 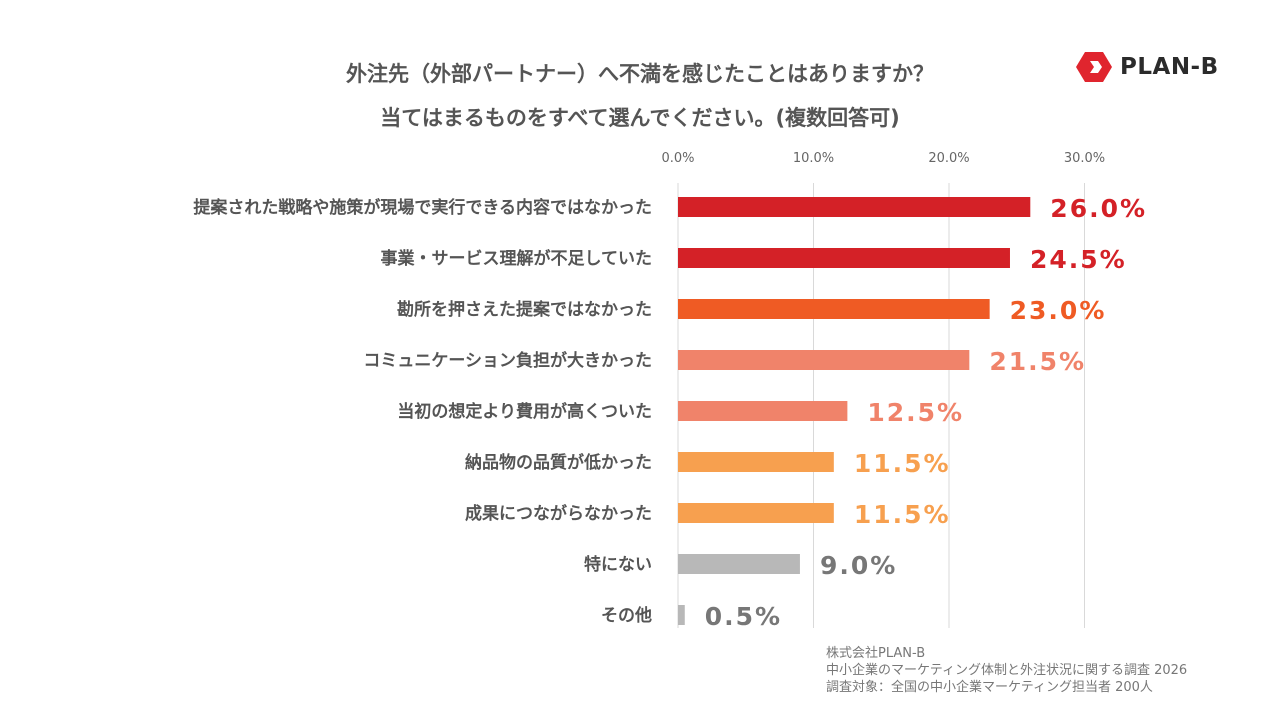 I want to click on logo-text: PLAN-B, so click(x=1169, y=67).